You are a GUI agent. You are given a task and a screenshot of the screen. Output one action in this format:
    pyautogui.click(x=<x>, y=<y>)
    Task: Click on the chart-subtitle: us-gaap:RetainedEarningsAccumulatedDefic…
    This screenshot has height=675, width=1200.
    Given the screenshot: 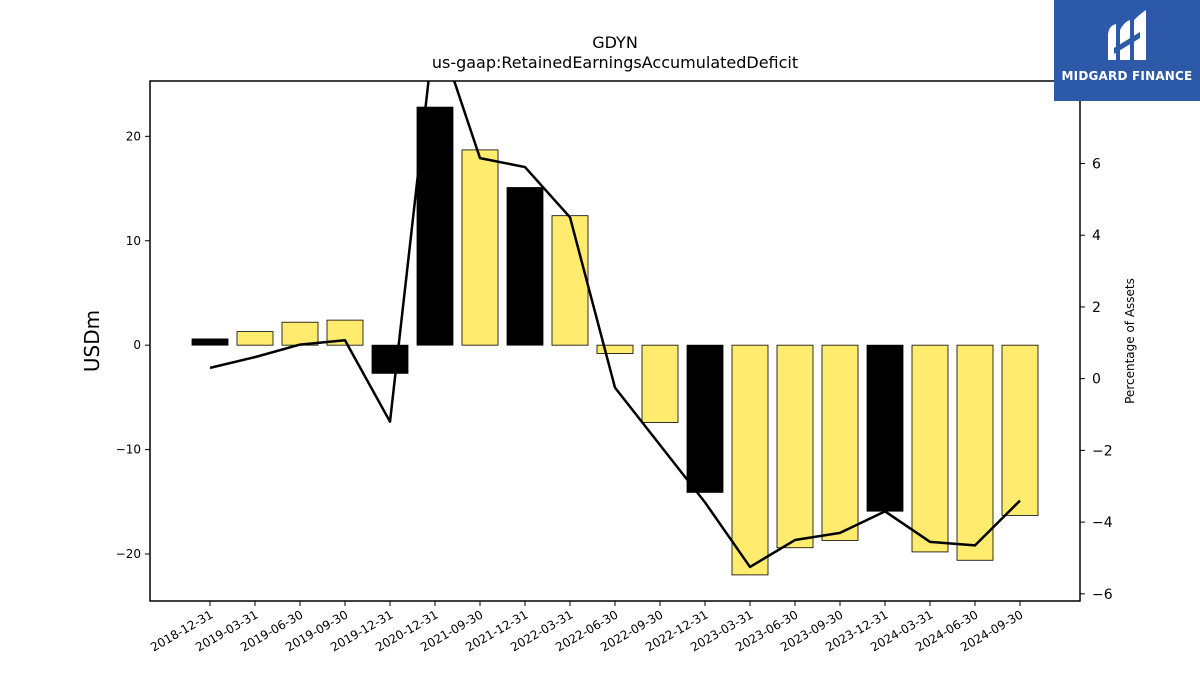 What is the action you would take?
    pyautogui.click(x=615, y=62)
    